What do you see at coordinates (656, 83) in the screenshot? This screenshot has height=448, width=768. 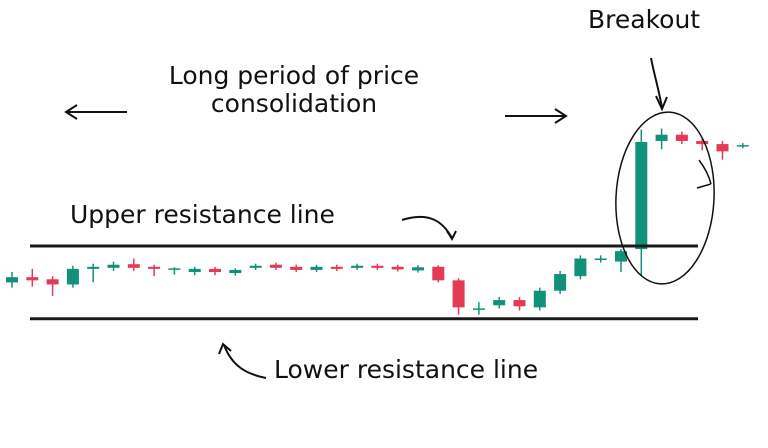 I see `breakout-arrow-icon` at bounding box center [656, 83].